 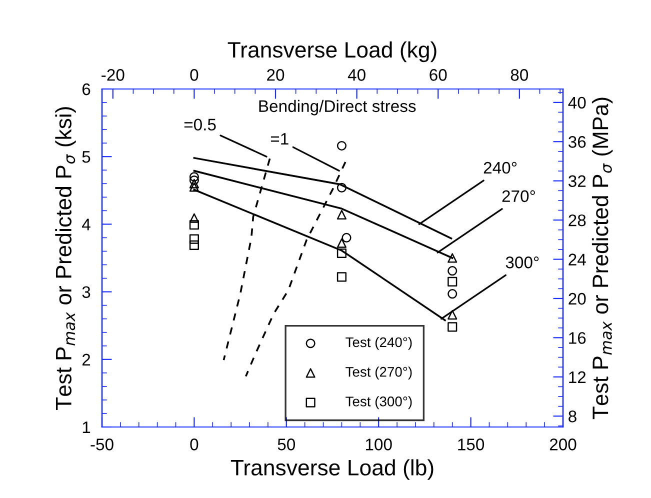 What do you see at coordinates (602, 259) in the screenshot?
I see `y2-axis-title: Test P$_{max}$ or Predicted P$_{σ}$ (MPa)` at bounding box center [602, 259].